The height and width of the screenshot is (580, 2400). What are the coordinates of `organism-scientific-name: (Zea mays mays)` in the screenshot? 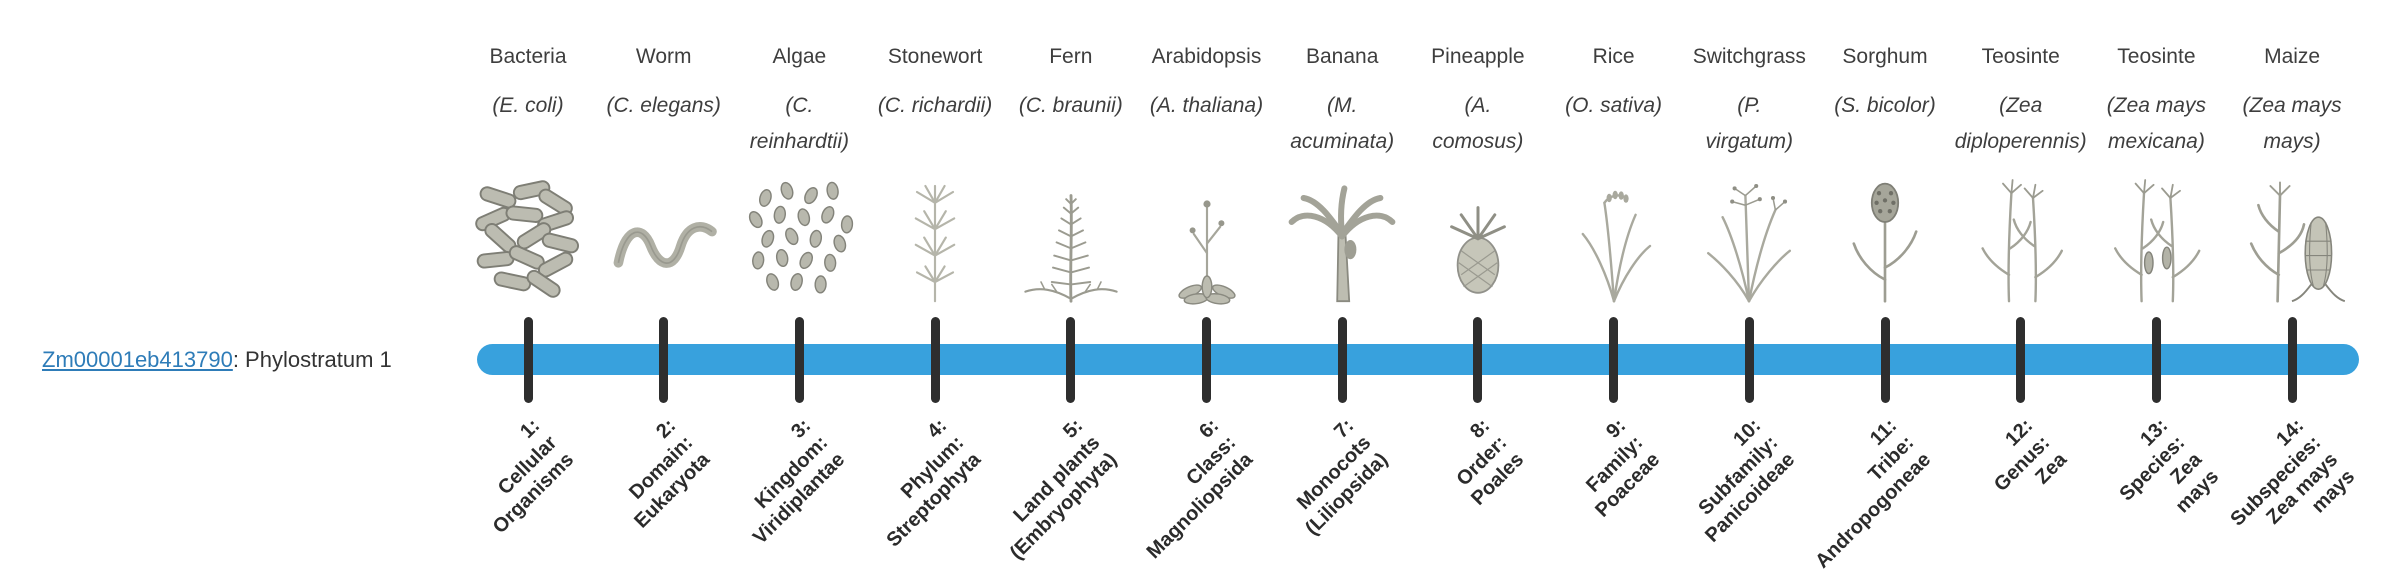 It's located at (2292, 123).